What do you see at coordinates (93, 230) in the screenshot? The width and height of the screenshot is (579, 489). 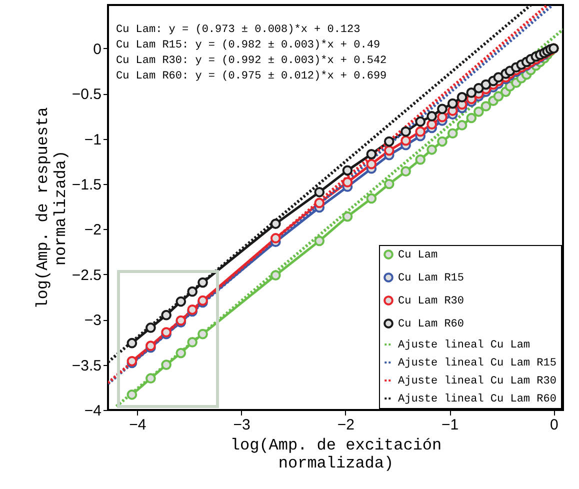 I see `y-tick-label: −2` at bounding box center [93, 230].